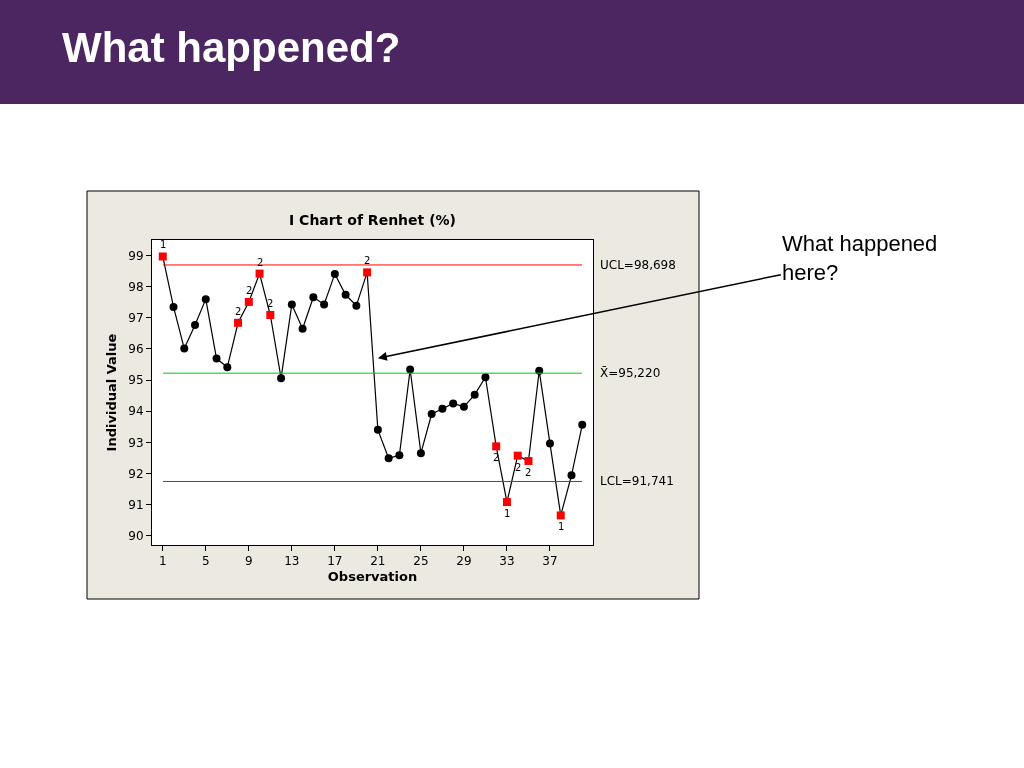 The width and height of the screenshot is (1024, 768). What do you see at coordinates (112, 392) in the screenshot?
I see `y-axis-title: Individual Value` at bounding box center [112, 392].